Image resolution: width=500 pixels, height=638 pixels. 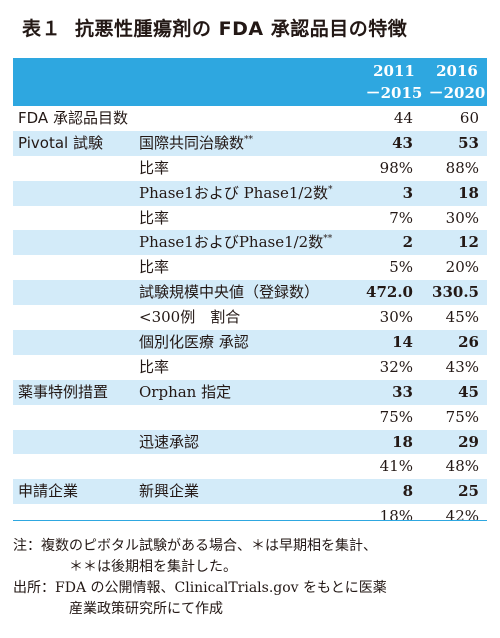 I want to click on value-2016-2020: 75%, so click(x=462, y=416).